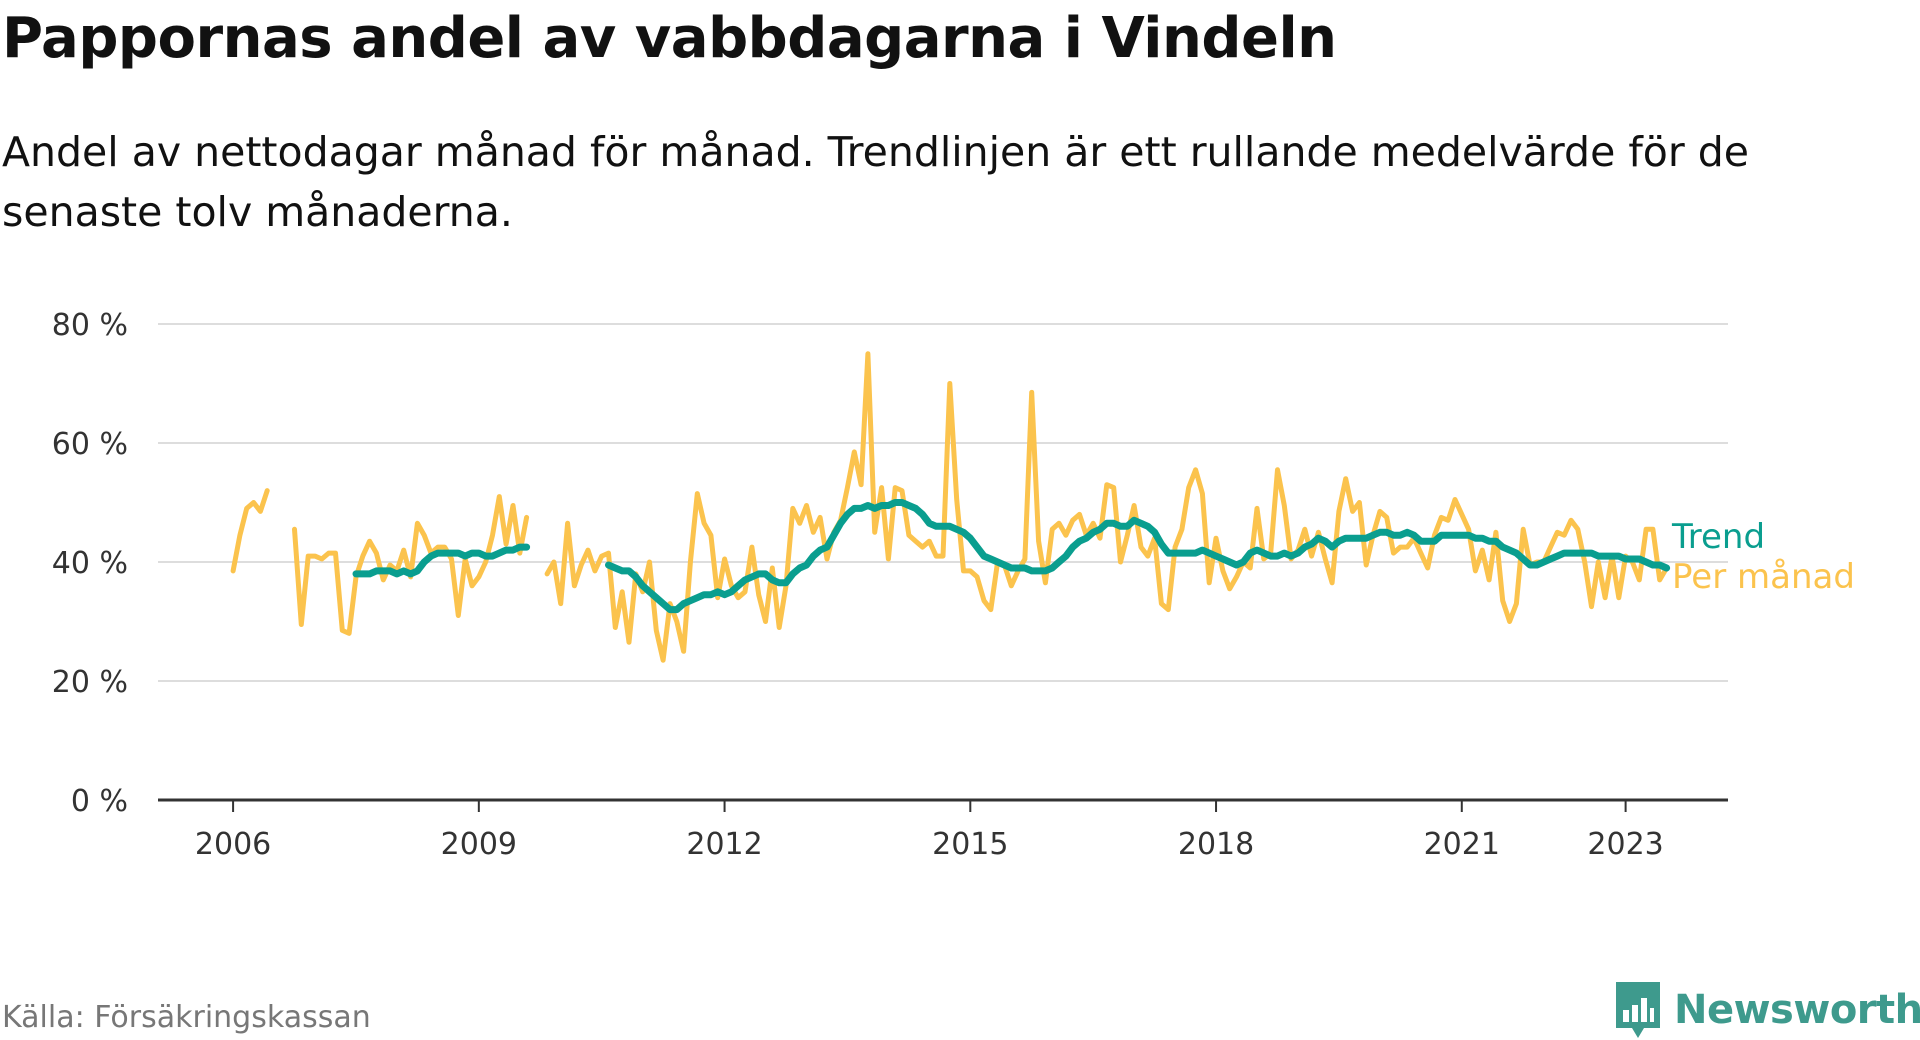  I want to click on x-tick-label: 2015, so click(970, 844).